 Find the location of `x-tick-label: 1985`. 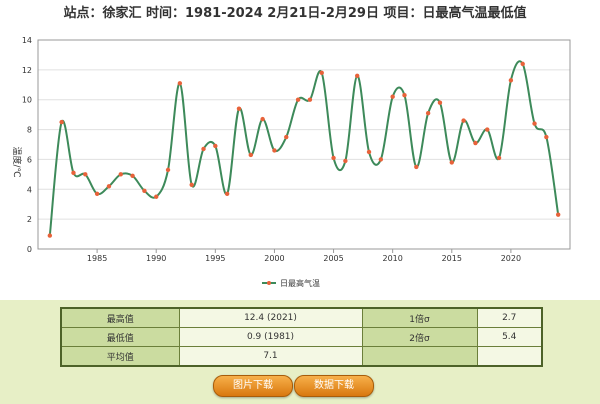

x-tick-label: 1985 is located at coordinates (97, 258).